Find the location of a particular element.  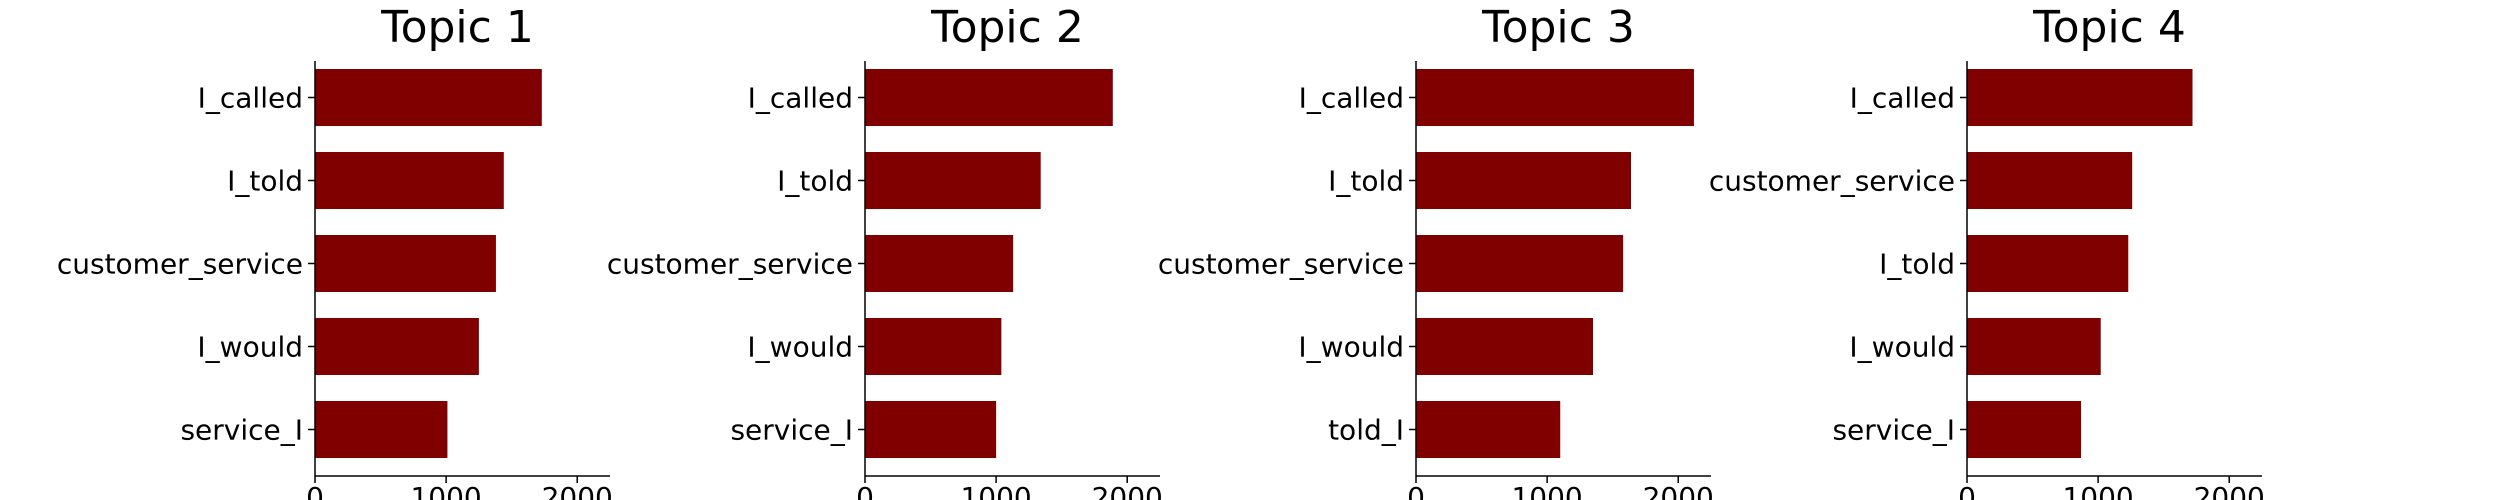

chart-title: Topic 2 is located at coordinates (1007, 27).